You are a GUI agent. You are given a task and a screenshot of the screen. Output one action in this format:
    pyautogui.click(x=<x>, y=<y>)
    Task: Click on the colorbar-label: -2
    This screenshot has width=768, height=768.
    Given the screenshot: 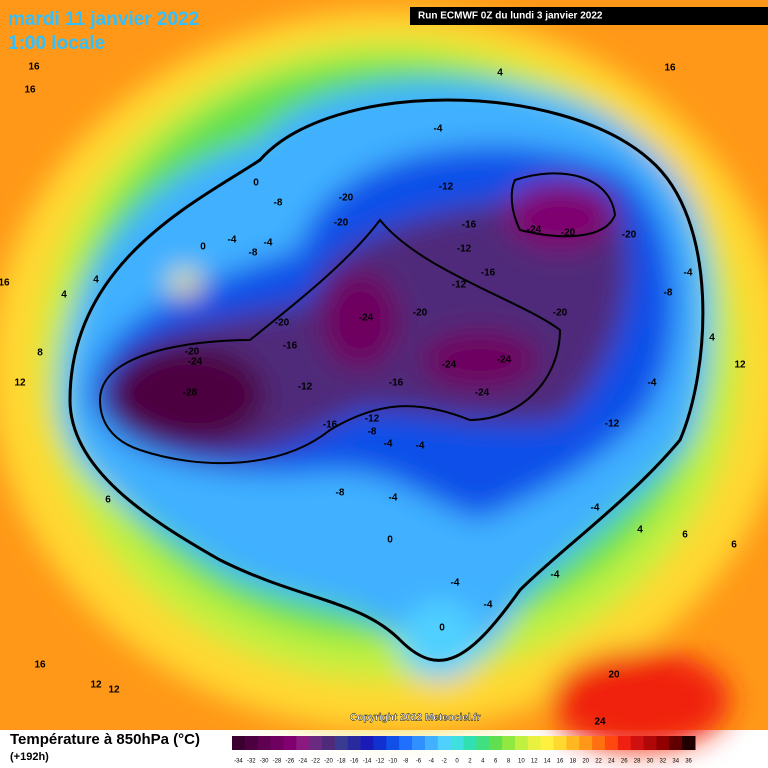 What is the action you would take?
    pyautogui.click(x=445, y=762)
    